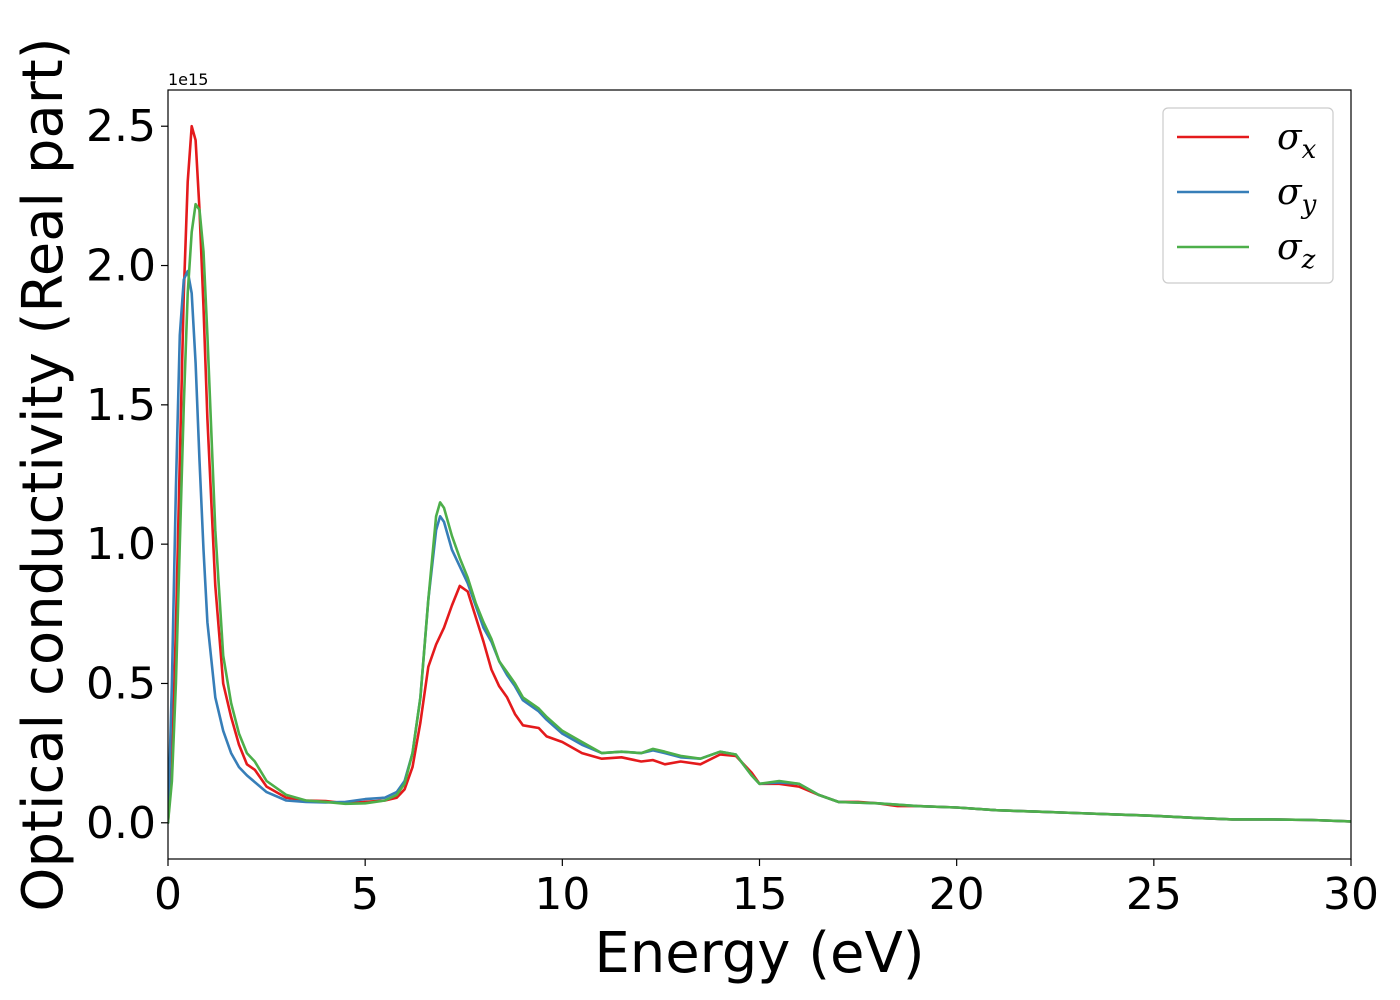  I want to click on y-tick-label: 1.0, so click(121, 544).